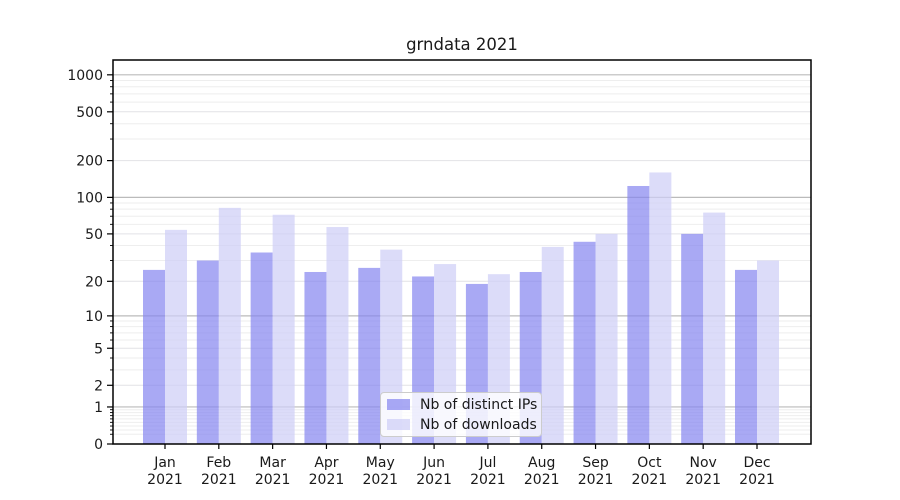 The height and width of the screenshot is (500, 900). Describe the element at coordinates (89, 162) in the screenshot. I see `y-tick-label: 200` at that location.